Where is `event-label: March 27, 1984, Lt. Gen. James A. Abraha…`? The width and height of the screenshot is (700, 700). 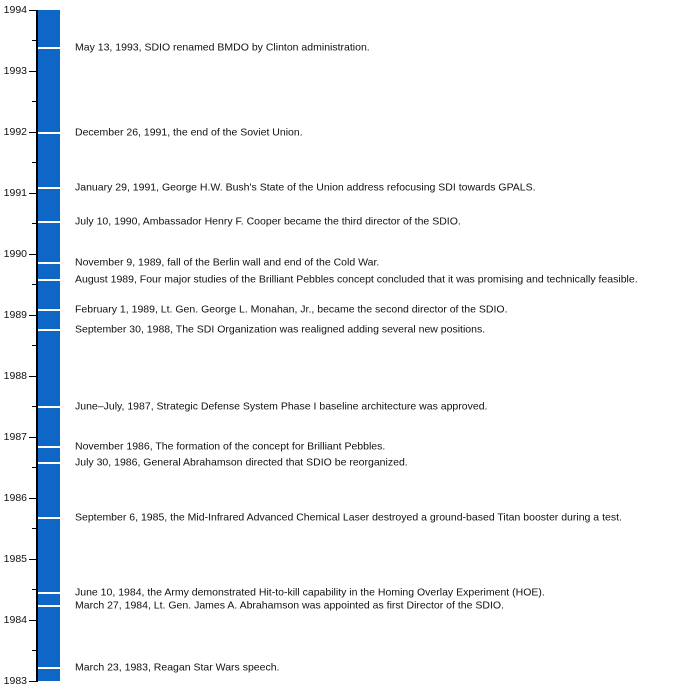
event-label: March 27, 1984, Lt. Gen. James A. Abraha… is located at coordinates (289, 605).